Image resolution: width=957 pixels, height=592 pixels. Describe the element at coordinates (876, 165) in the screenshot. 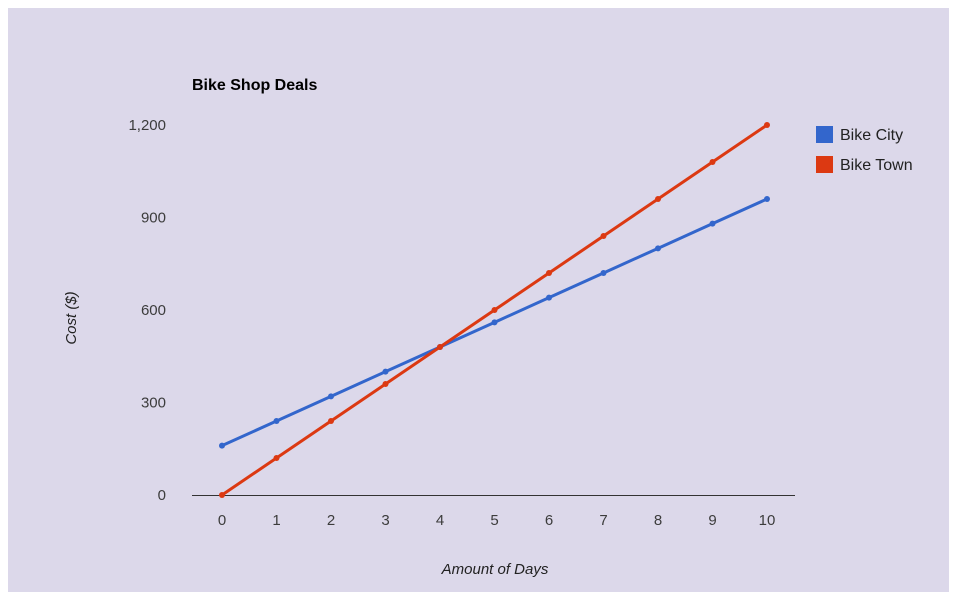

I see `legend-label-bike-town: Bike Town` at that location.